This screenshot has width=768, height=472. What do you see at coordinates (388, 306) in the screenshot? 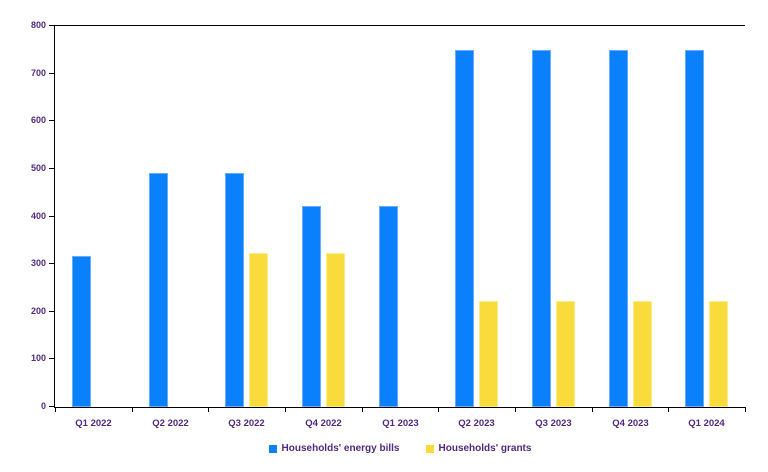
I see `bar-households-energy-bills-q1-2023` at bounding box center [388, 306].